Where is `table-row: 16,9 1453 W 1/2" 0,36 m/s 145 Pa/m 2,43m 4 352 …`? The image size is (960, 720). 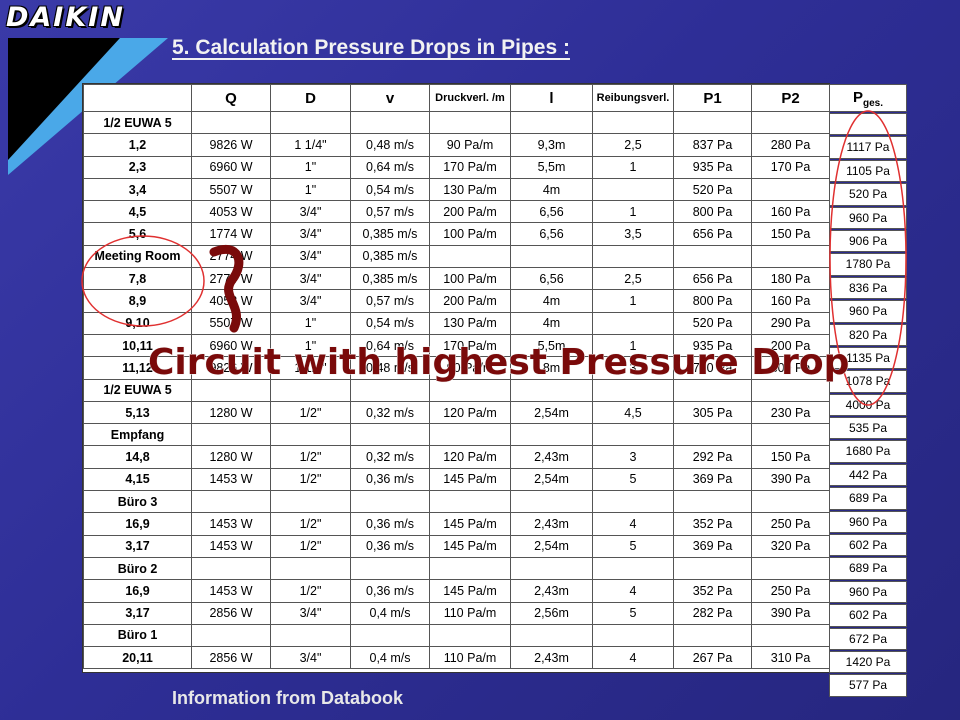
table-row: 16,9 1453 W 1/2" 0,36 m/s 145 Pa/m 2,43m 4 352 … is located at coordinates (456, 524).